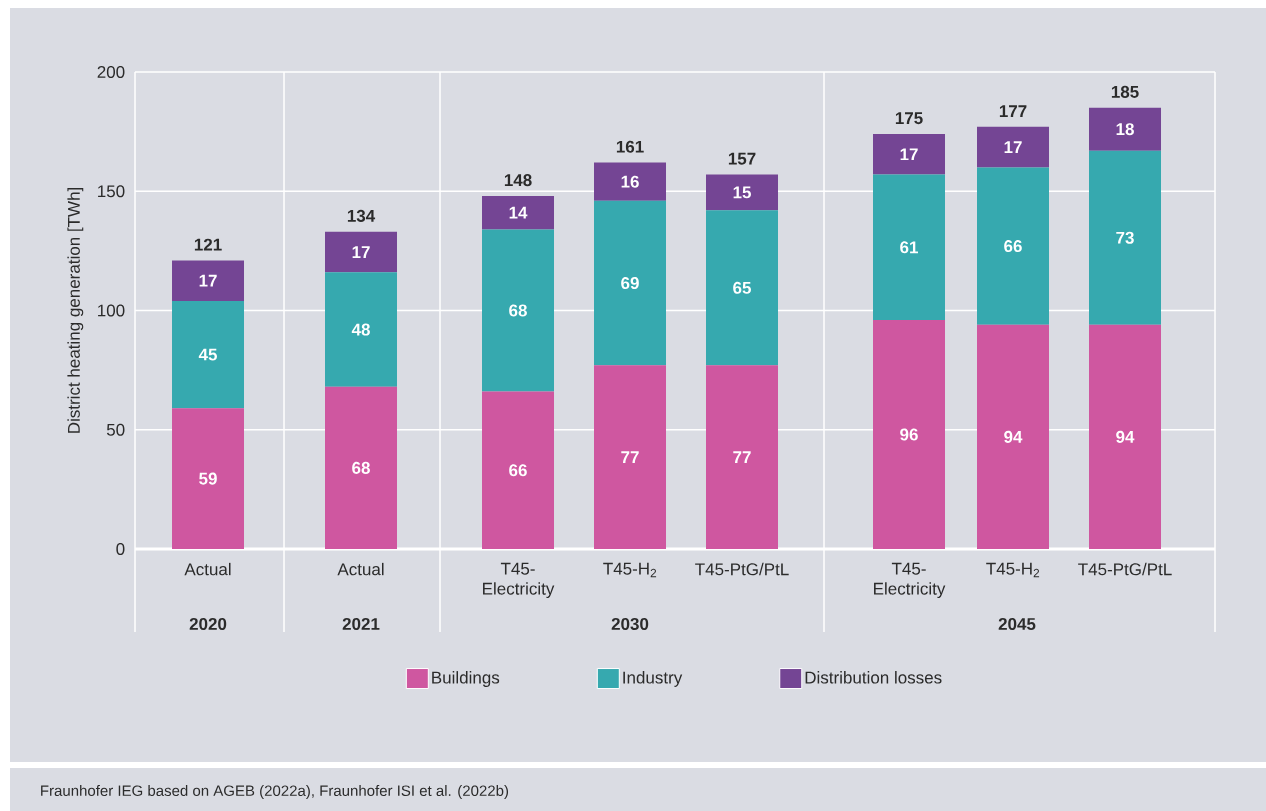  I want to click on legend-label: Buildings, so click(466, 679).